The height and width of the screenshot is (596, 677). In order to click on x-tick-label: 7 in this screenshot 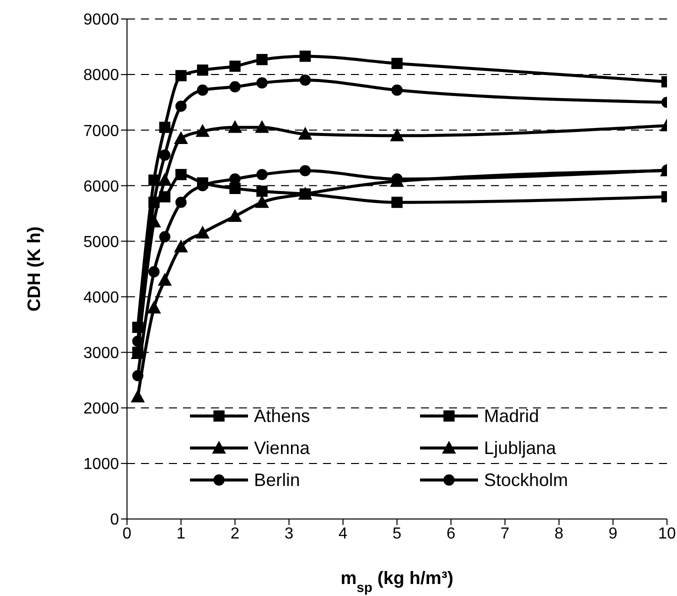, I will do `click(505, 533)`.